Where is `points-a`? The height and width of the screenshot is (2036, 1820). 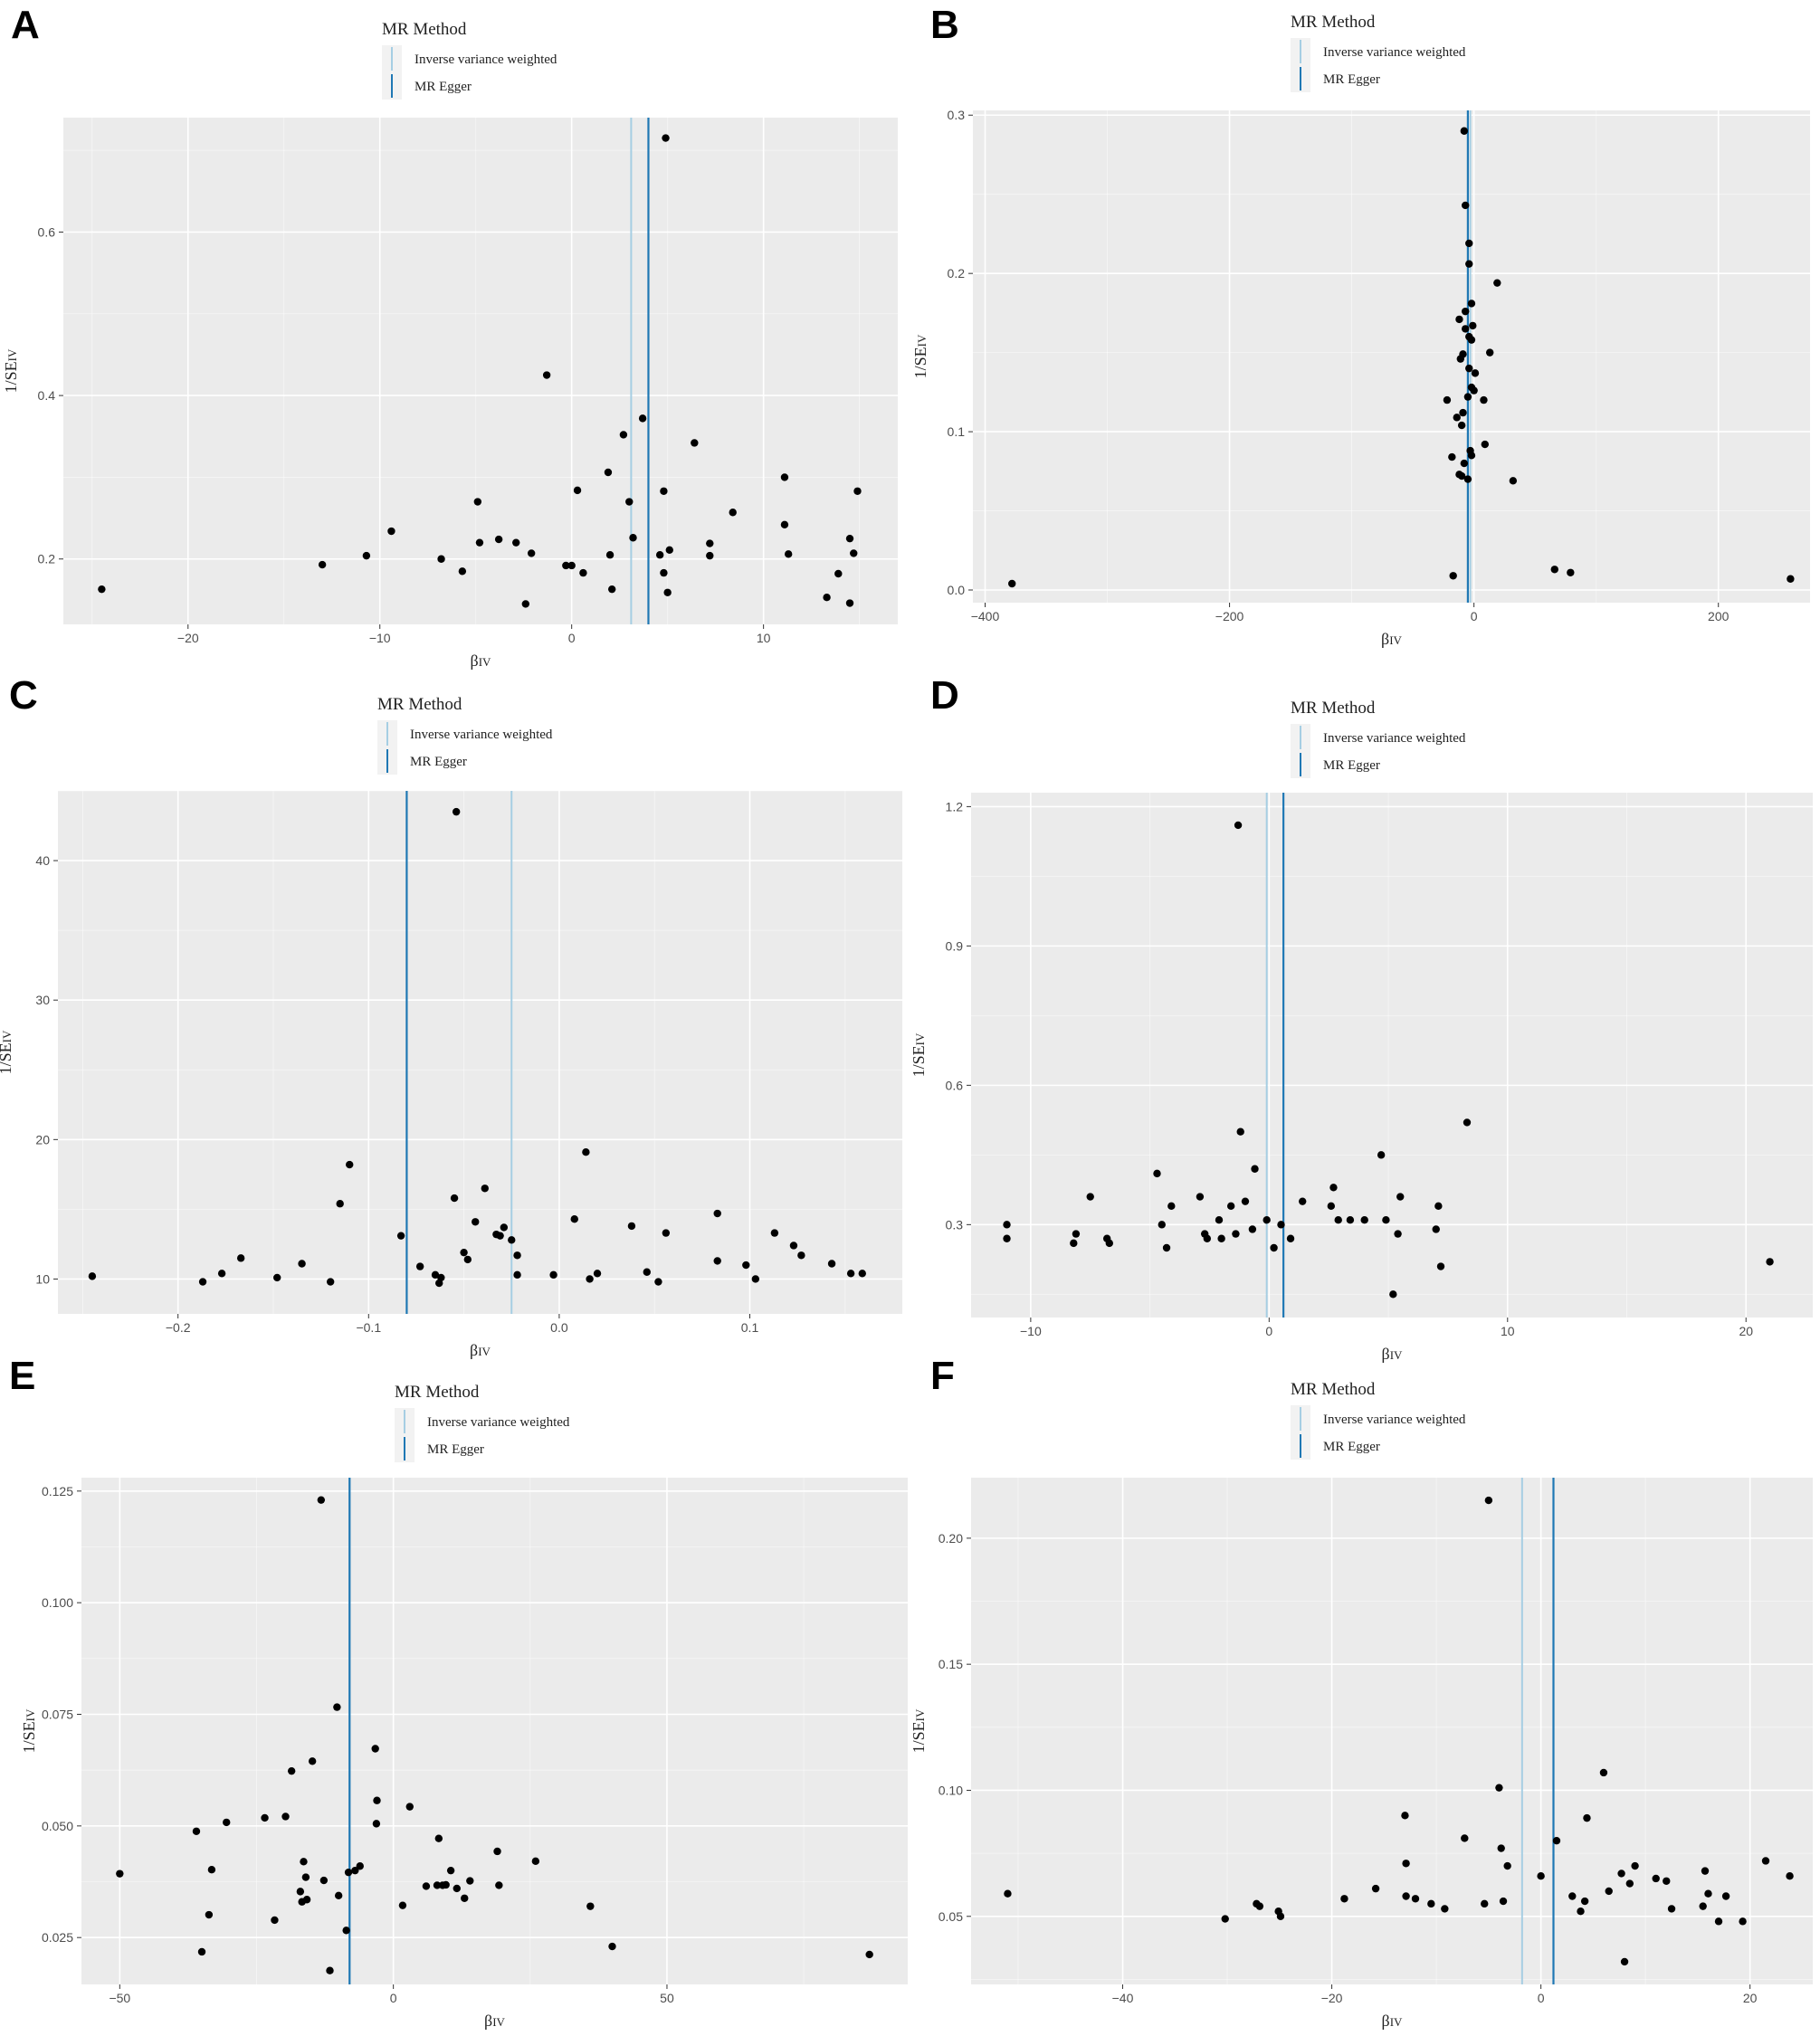
points-a is located at coordinates (480, 371).